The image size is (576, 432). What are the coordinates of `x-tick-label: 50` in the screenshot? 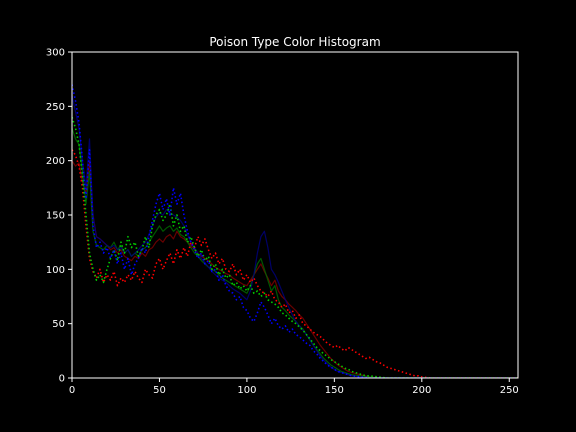 It's located at (159, 390).